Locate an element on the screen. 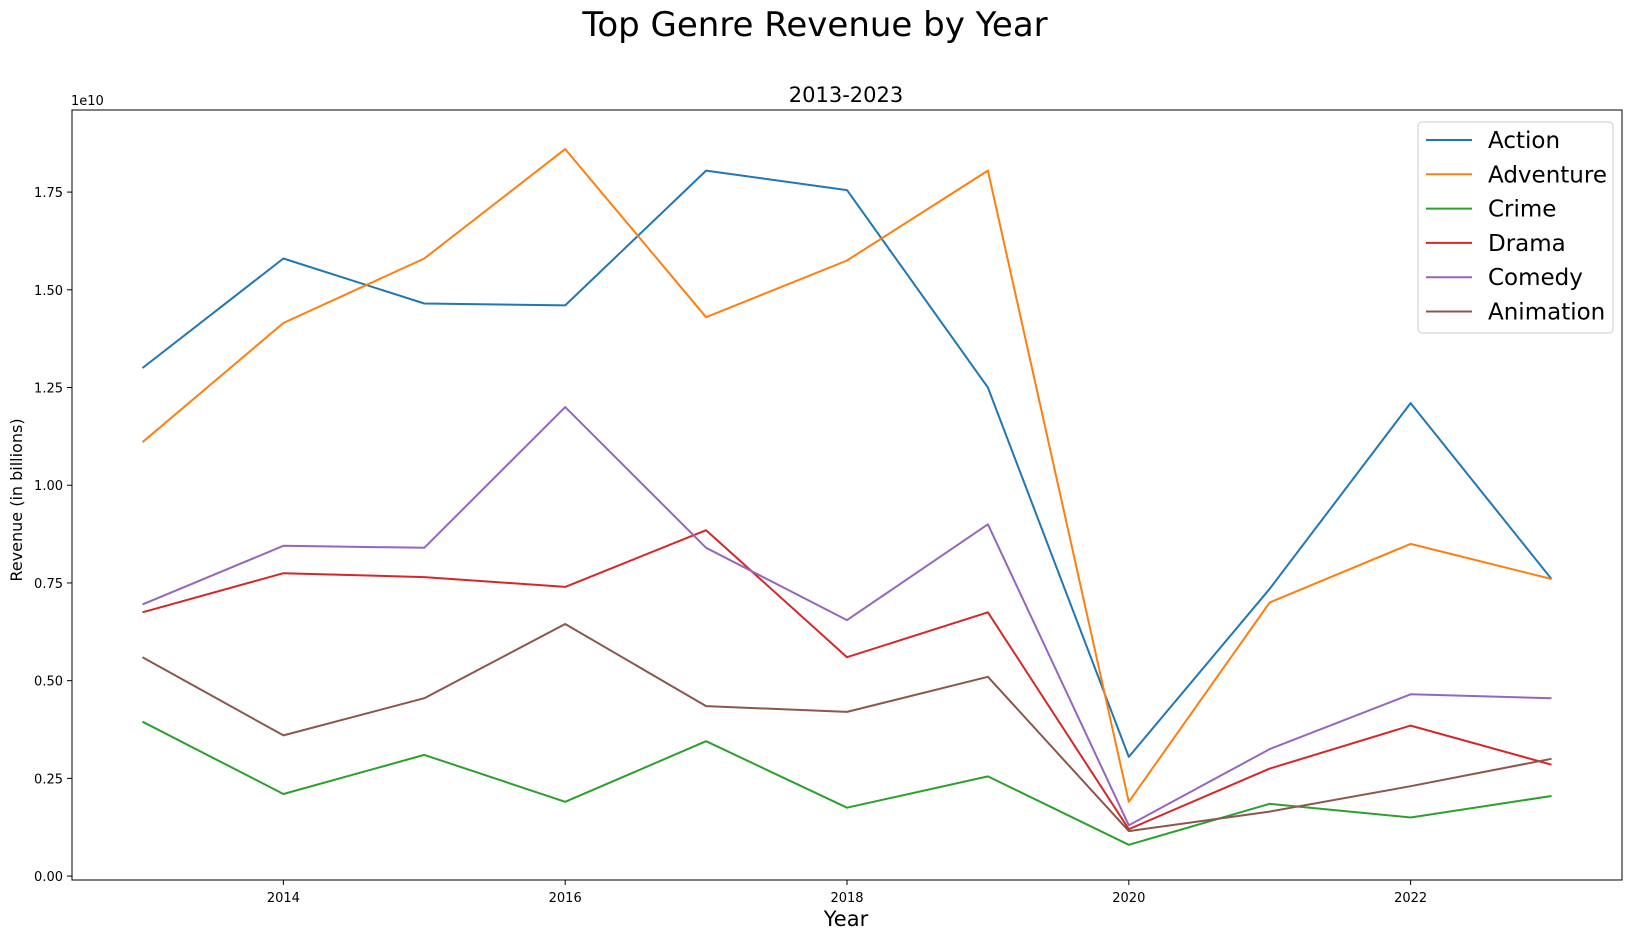  legend-label-action: Action is located at coordinates (1524, 141).